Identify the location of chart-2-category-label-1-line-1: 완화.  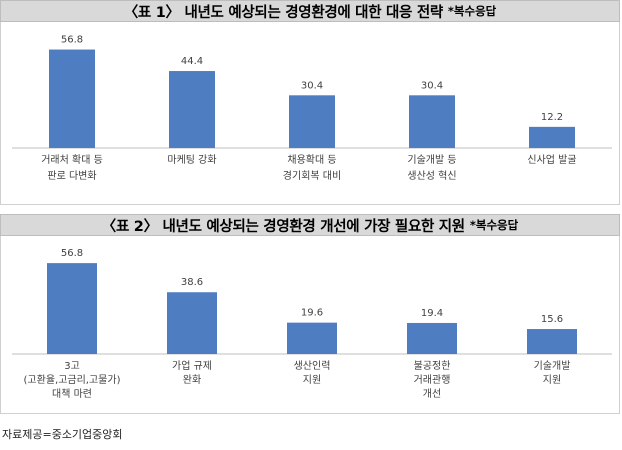
(192, 380).